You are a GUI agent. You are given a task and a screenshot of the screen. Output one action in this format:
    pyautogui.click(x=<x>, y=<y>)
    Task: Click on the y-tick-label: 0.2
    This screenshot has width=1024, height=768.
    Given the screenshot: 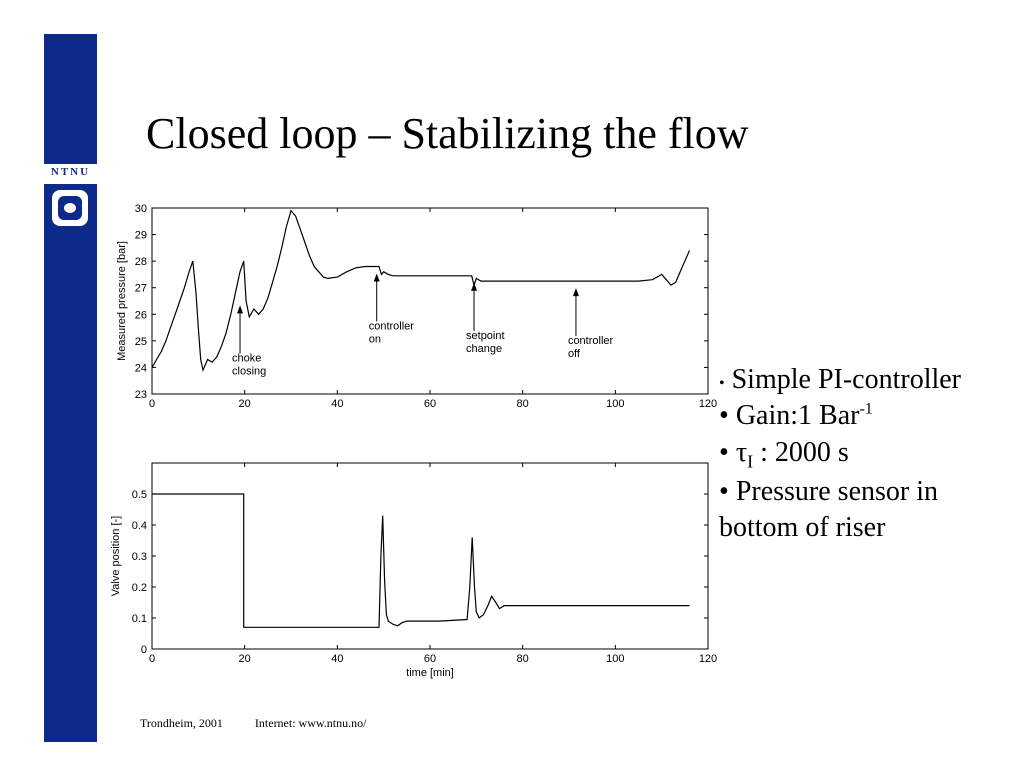 What is the action you would take?
    pyautogui.click(x=139, y=588)
    